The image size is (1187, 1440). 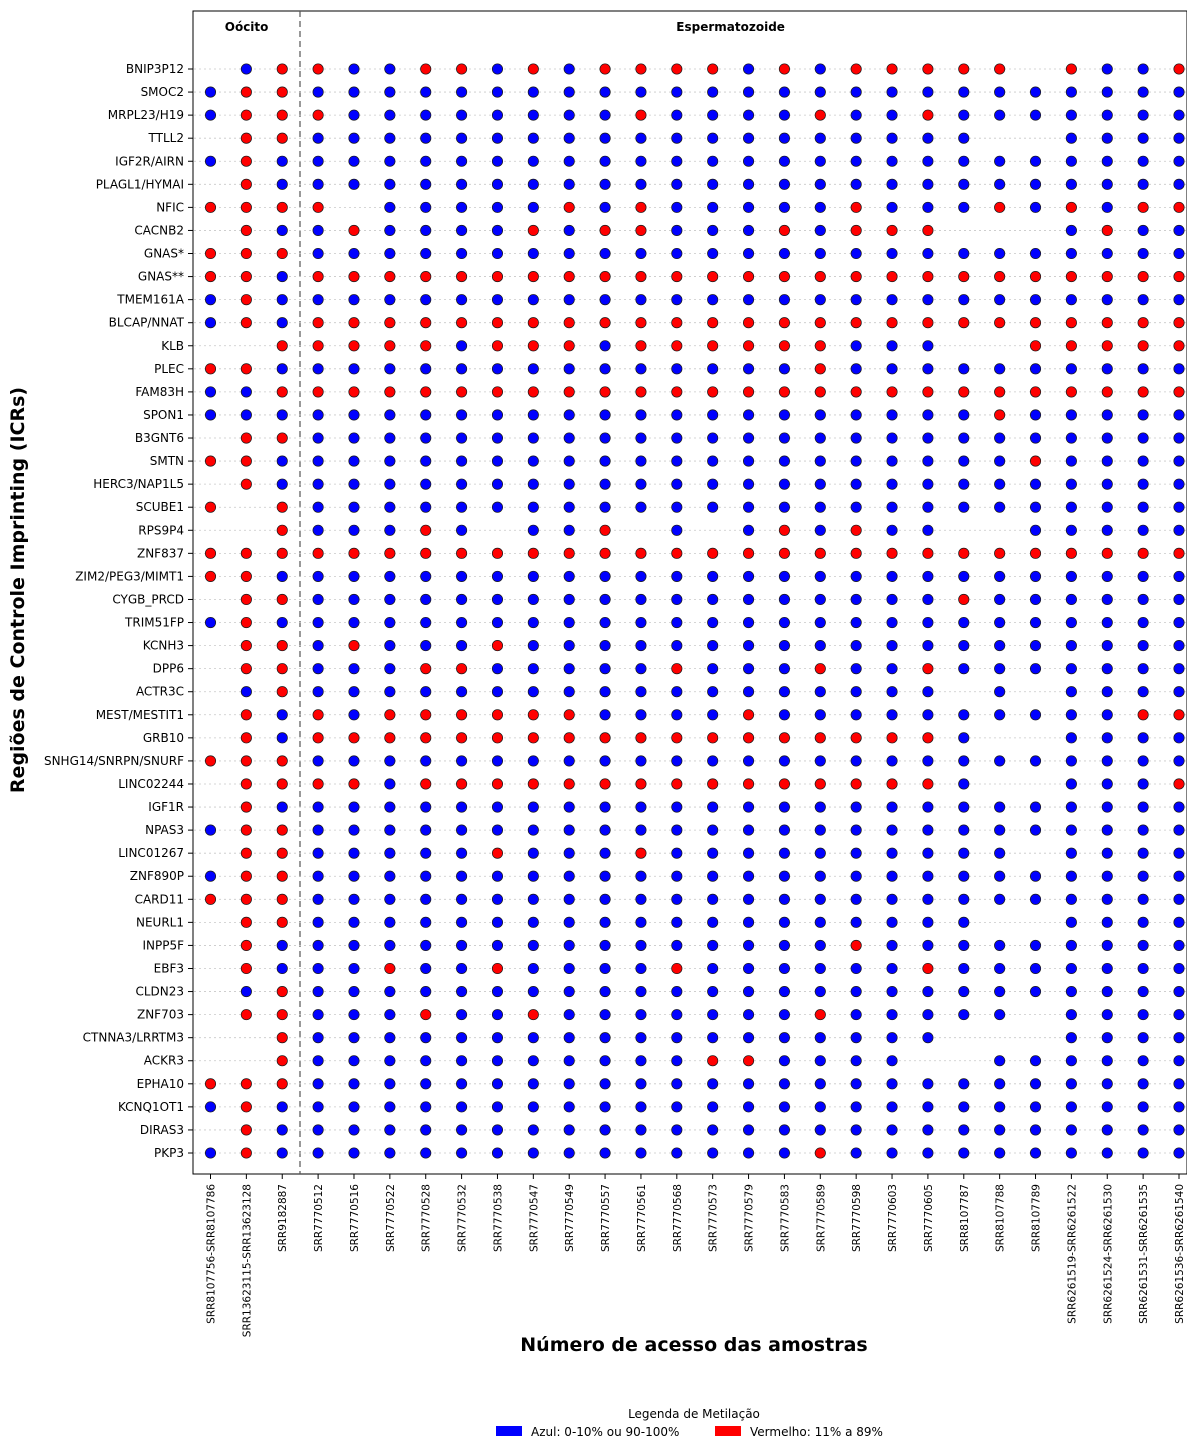 What do you see at coordinates (965, 1218) in the screenshot?
I see `x-tick-label: SRR8107787` at bounding box center [965, 1218].